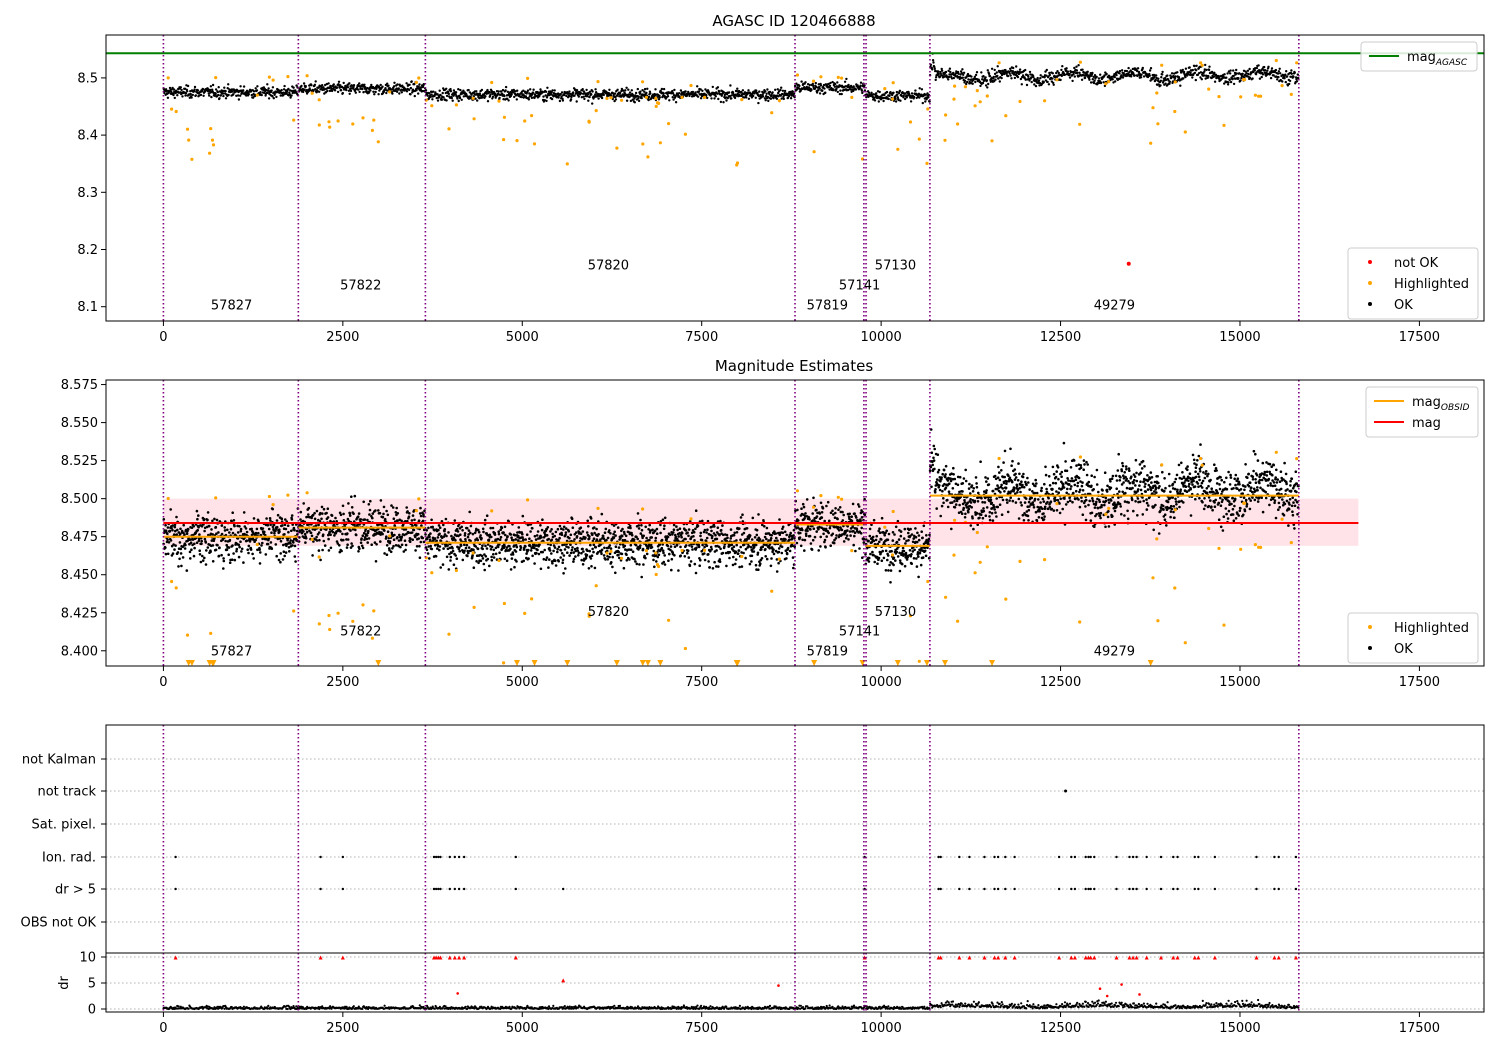 The image size is (1500, 1050). I want to click on legend-label-subscript: AGASC, so click(1451, 63).